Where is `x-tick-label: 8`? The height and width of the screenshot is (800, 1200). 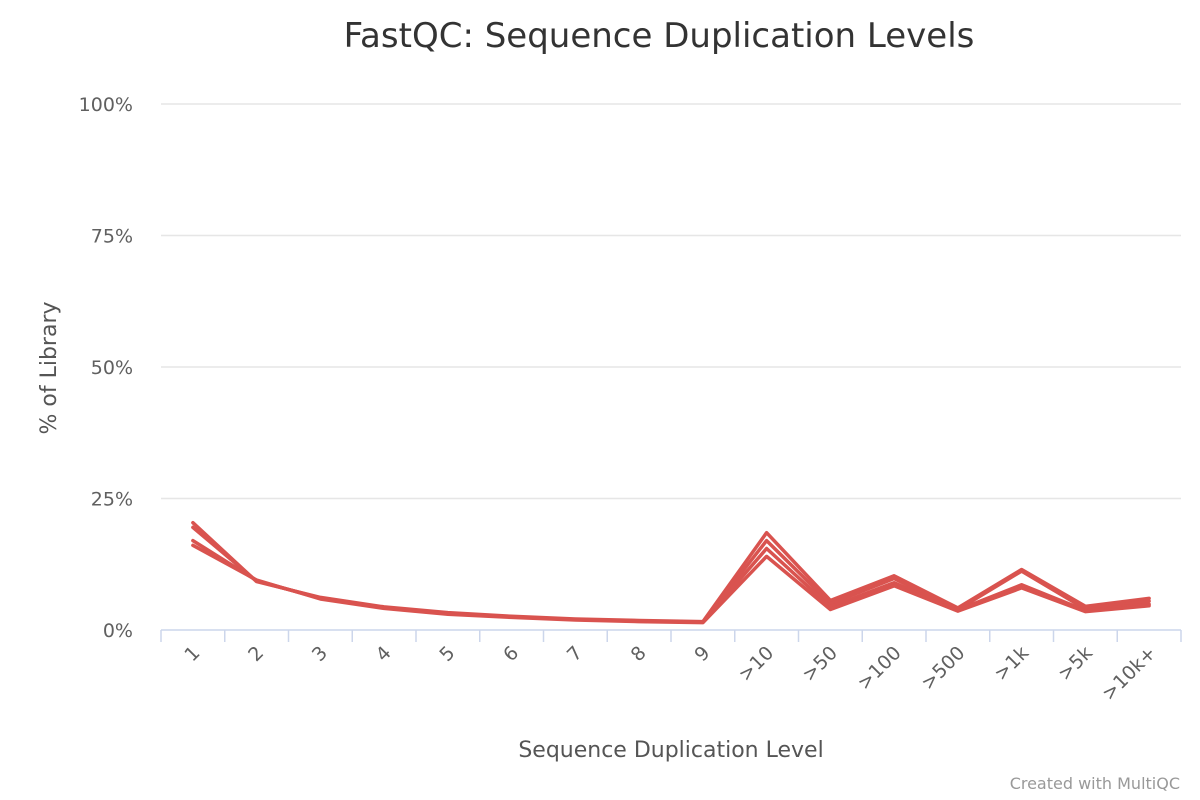 x-tick-label: 8 is located at coordinates (639, 654).